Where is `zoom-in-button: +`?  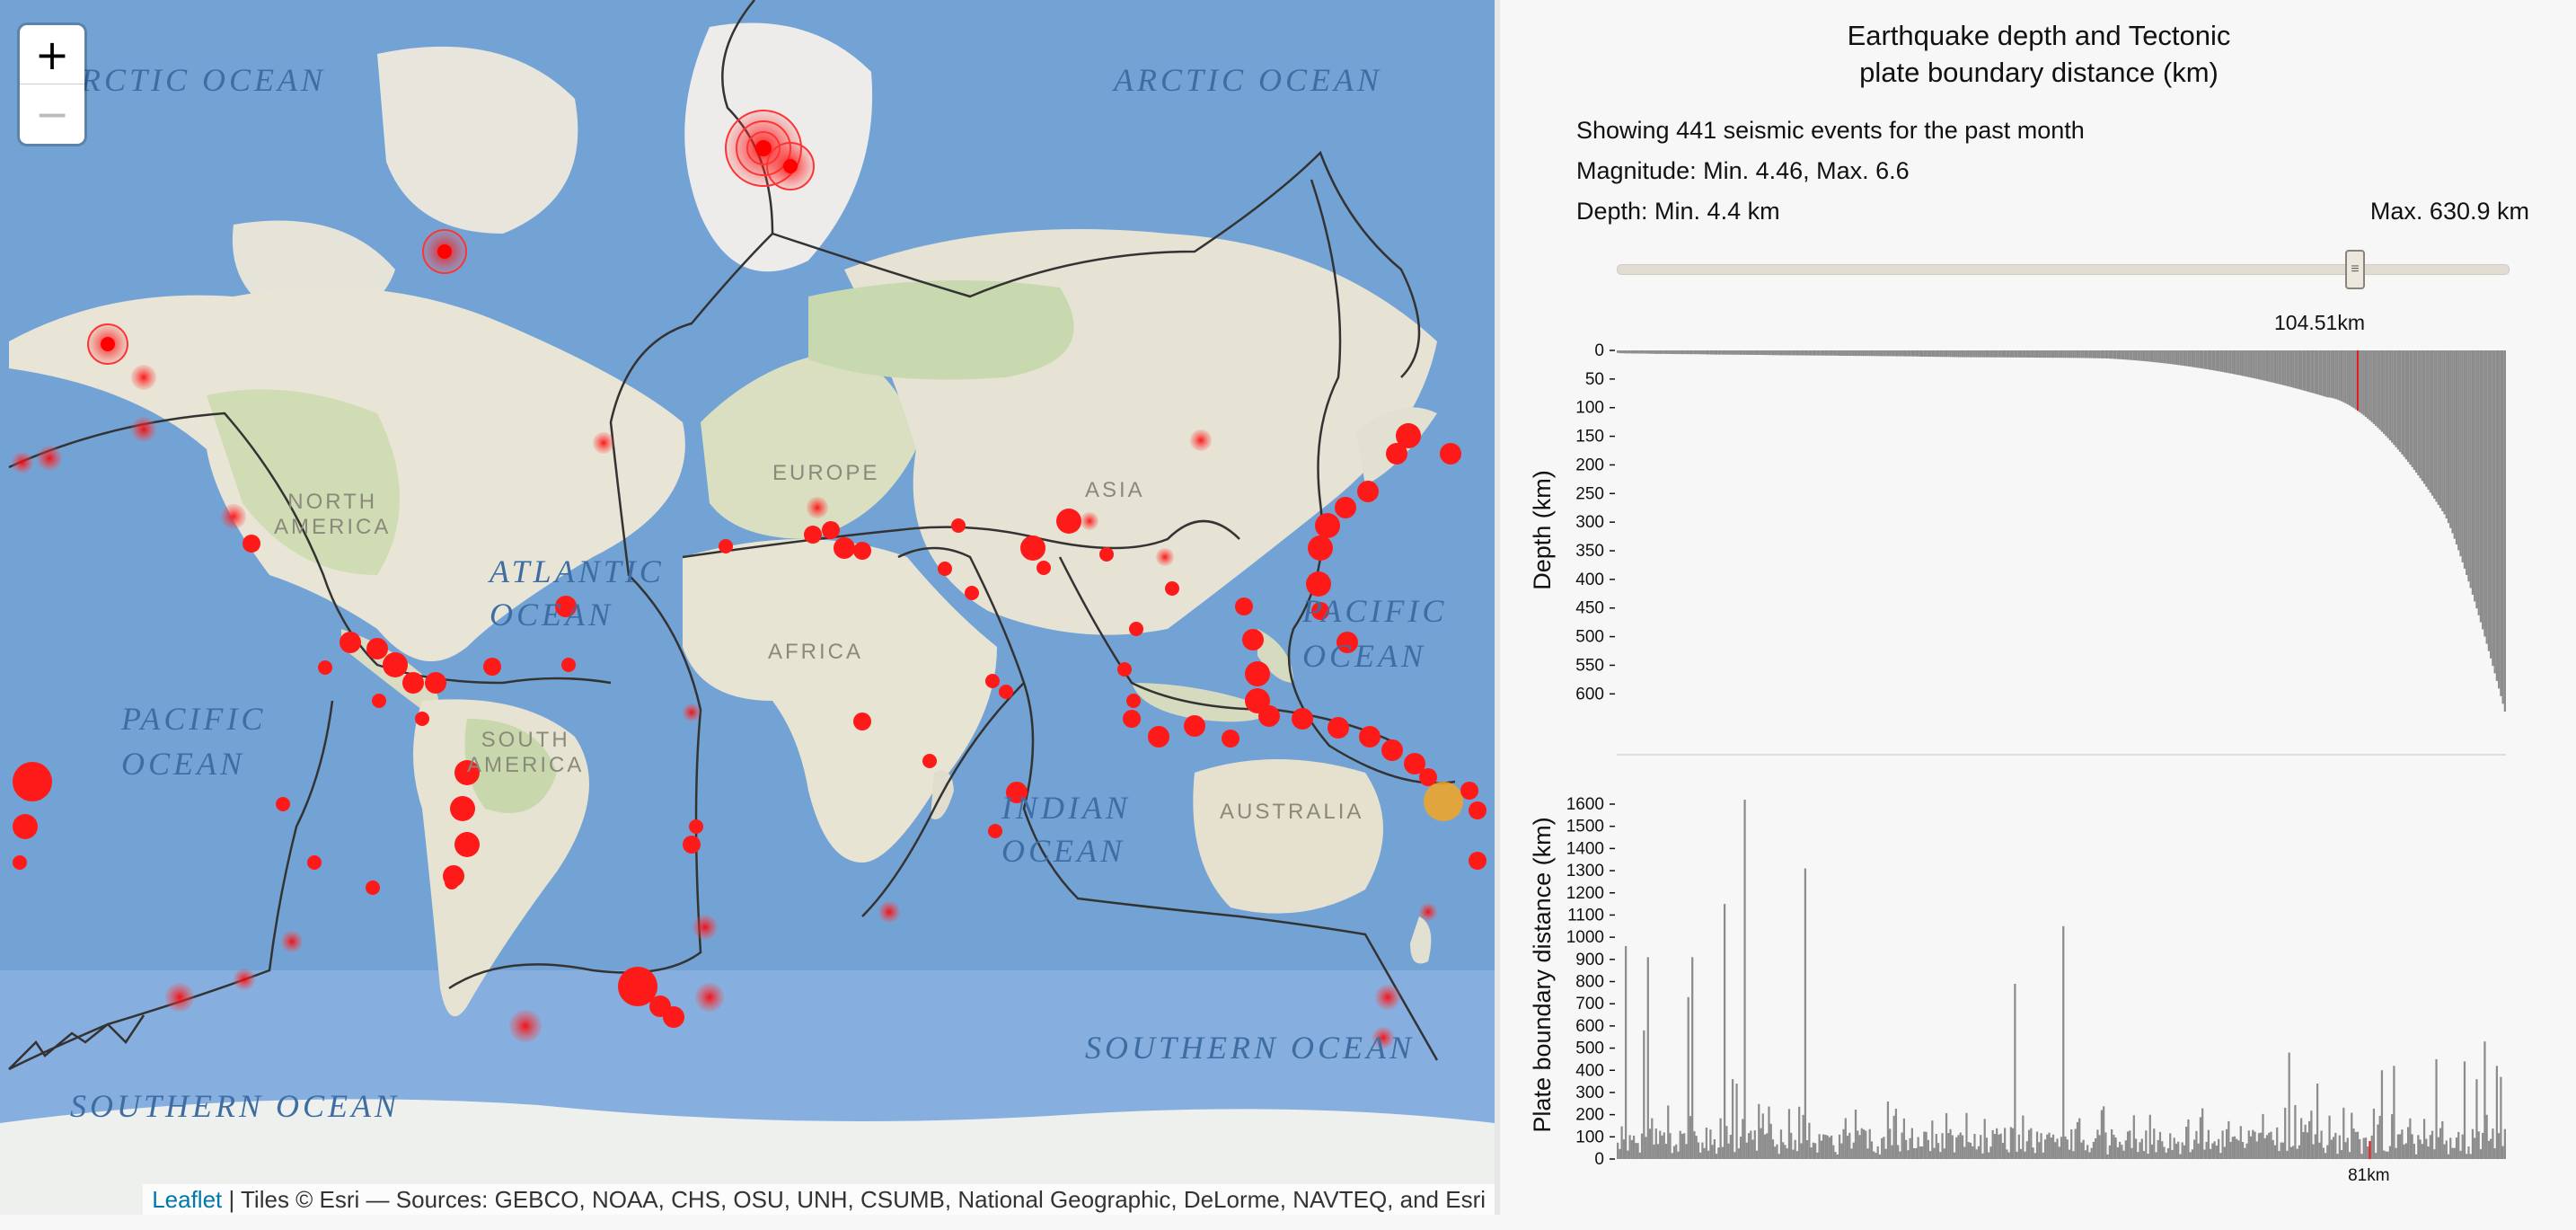
zoom-in-button: + is located at coordinates (52, 54).